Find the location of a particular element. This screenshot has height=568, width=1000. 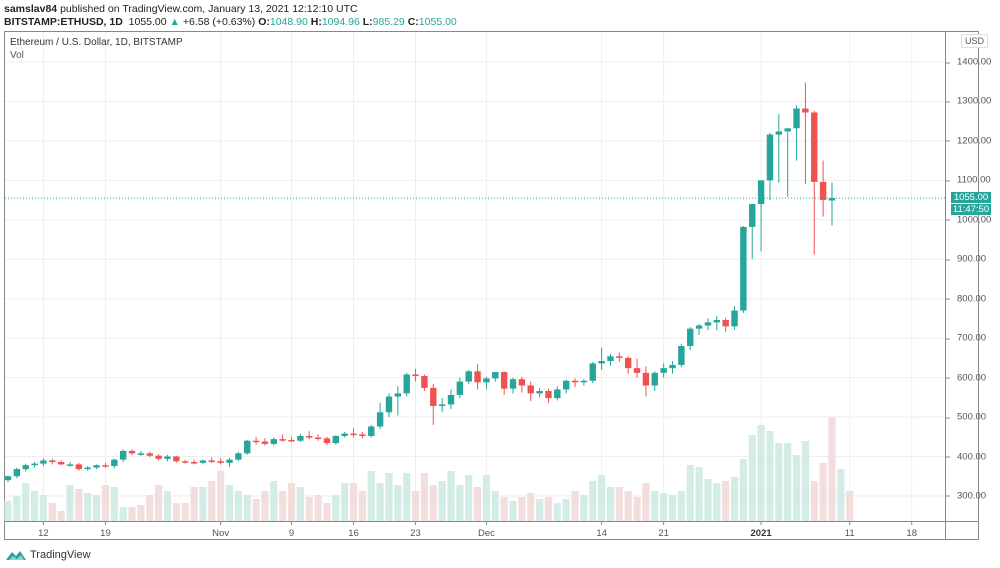

high-label: H: is located at coordinates (316, 22).